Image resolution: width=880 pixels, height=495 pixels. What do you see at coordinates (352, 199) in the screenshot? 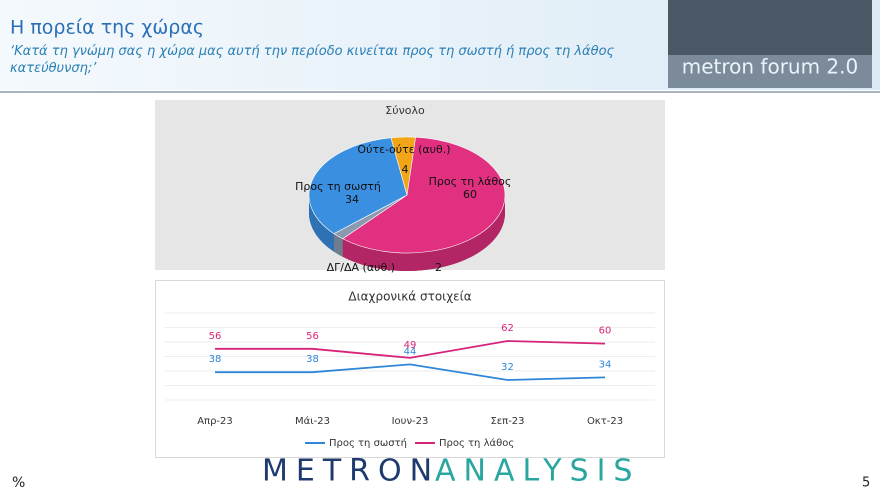
I see `slice-value: 34` at bounding box center [352, 199].